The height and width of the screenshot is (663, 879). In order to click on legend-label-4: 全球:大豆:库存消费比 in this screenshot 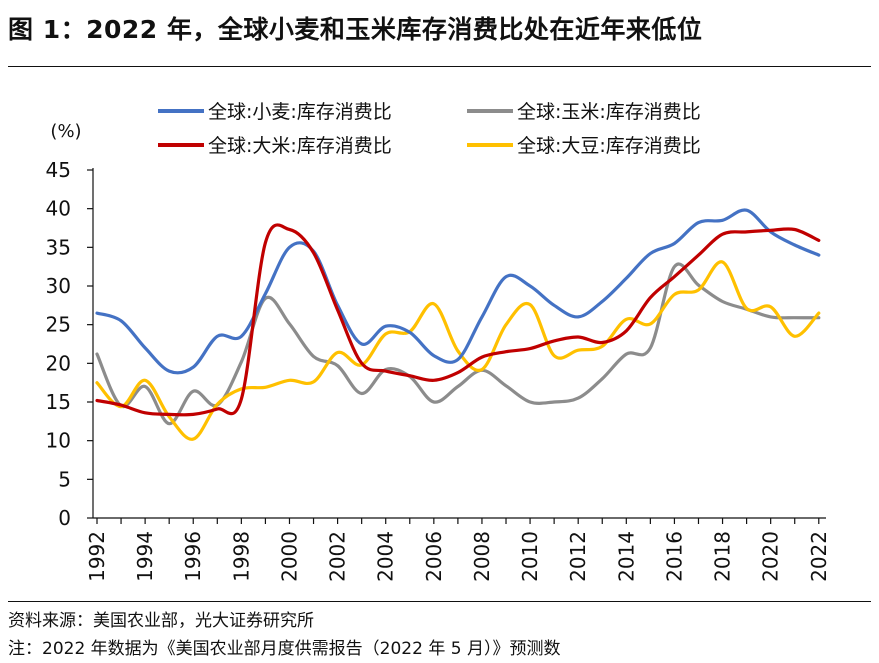, I will do `click(609, 146)`.